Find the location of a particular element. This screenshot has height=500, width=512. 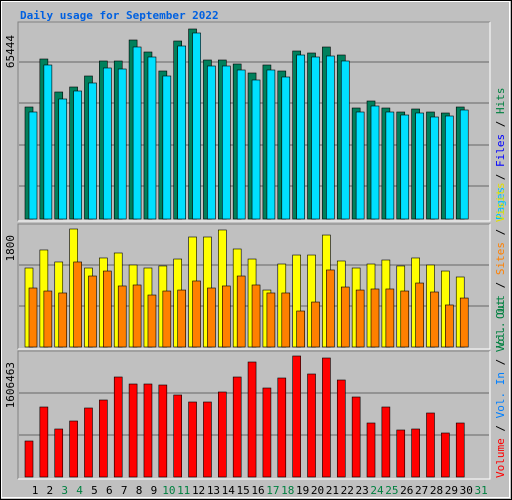

x-tick-label: 15 is located at coordinates (243, 490).